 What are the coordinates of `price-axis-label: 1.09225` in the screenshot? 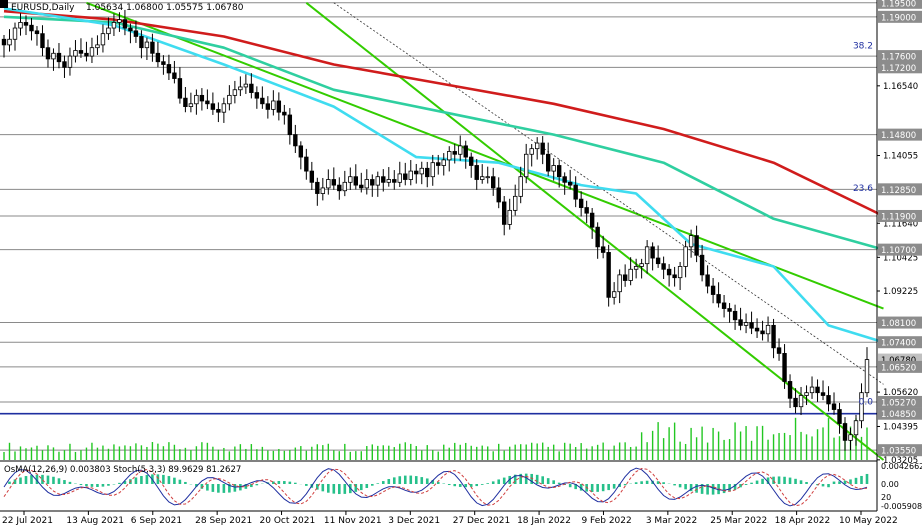 It's located at (900, 292).